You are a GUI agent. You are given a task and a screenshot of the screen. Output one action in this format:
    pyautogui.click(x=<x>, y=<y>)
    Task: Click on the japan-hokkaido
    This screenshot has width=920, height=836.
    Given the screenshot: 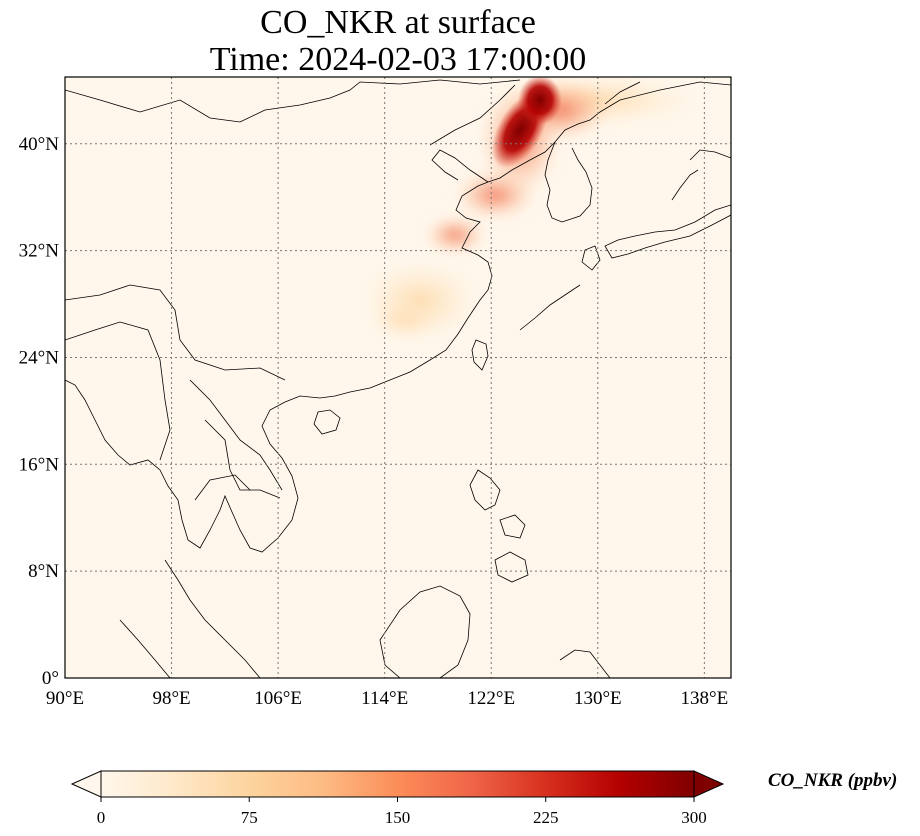 What is the action you would take?
    pyautogui.click(x=710, y=155)
    